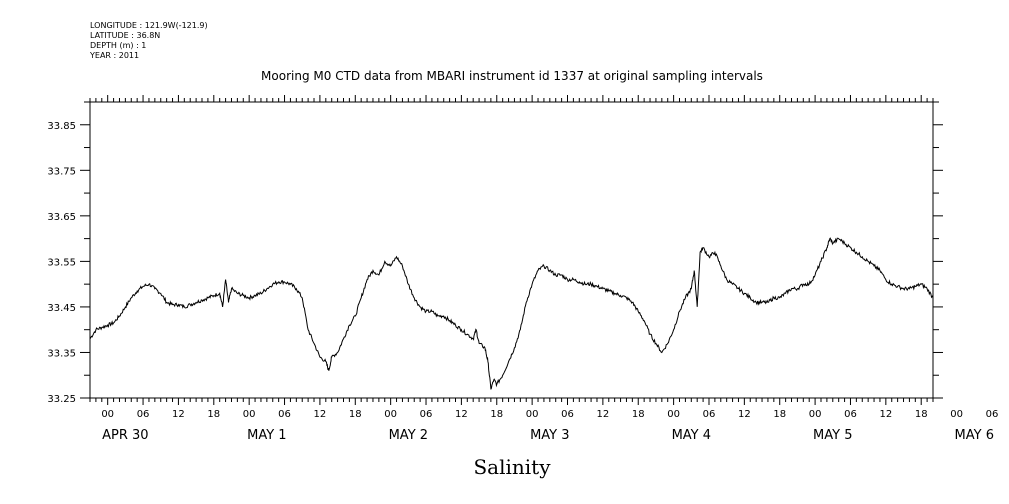 This screenshot has width=1009, height=504. I want to click on longitude-label: LONGITUDE : 121.9W(-121.9), so click(149, 25).